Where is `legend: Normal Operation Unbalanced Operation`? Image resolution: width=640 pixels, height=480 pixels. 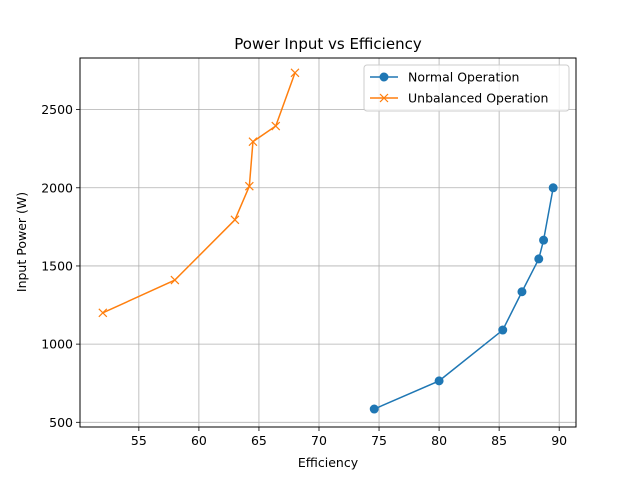 legend: Normal Operation Unbalanced Operation is located at coordinates (466, 88).